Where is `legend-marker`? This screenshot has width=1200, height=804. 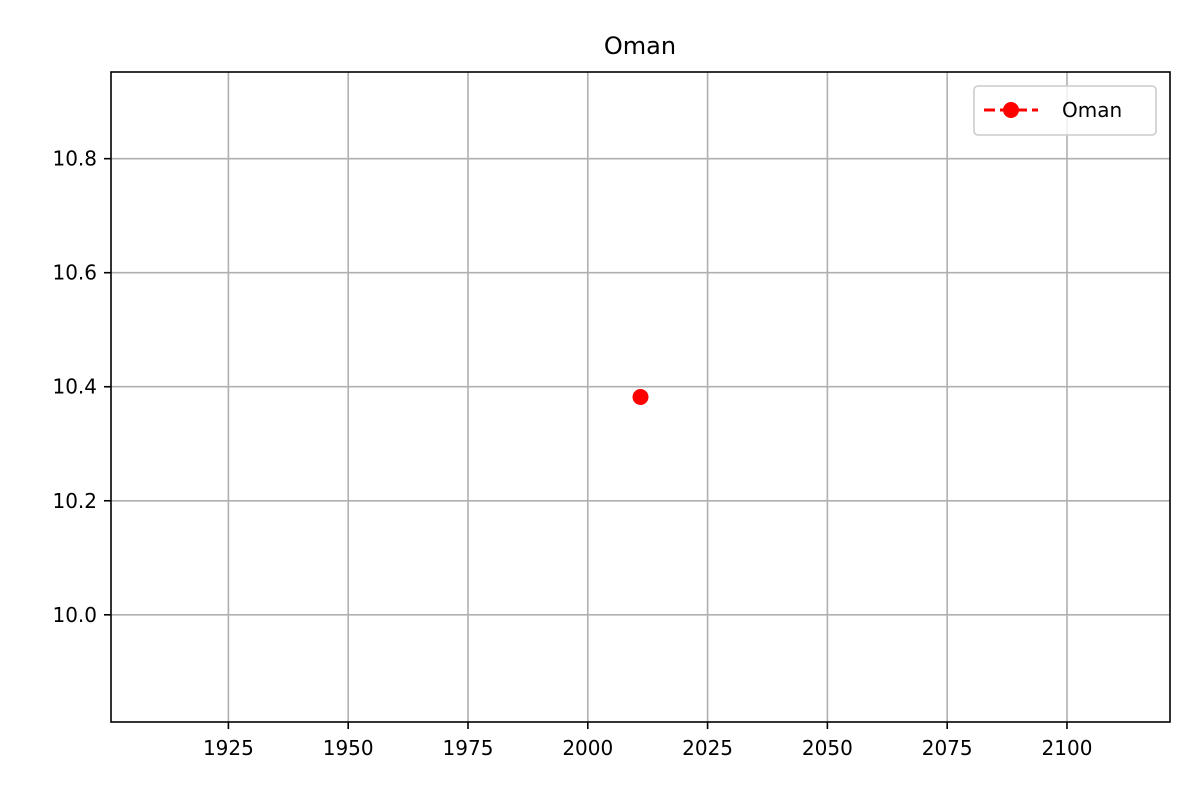
legend-marker is located at coordinates (1011, 110).